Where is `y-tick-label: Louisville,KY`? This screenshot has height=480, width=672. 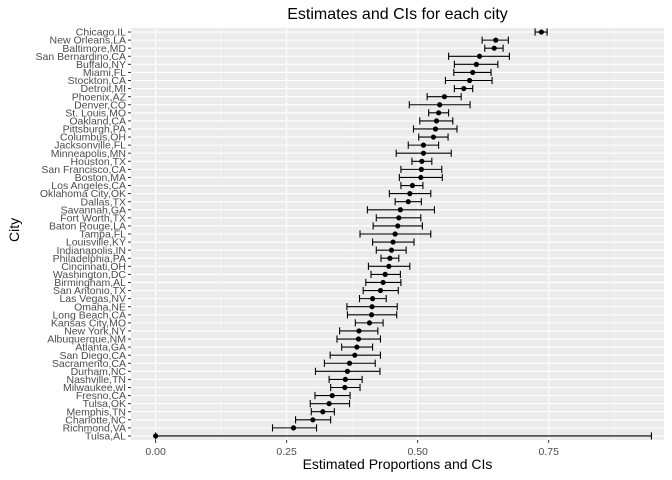 y-tick-label: Louisville,KY is located at coordinates (96, 243).